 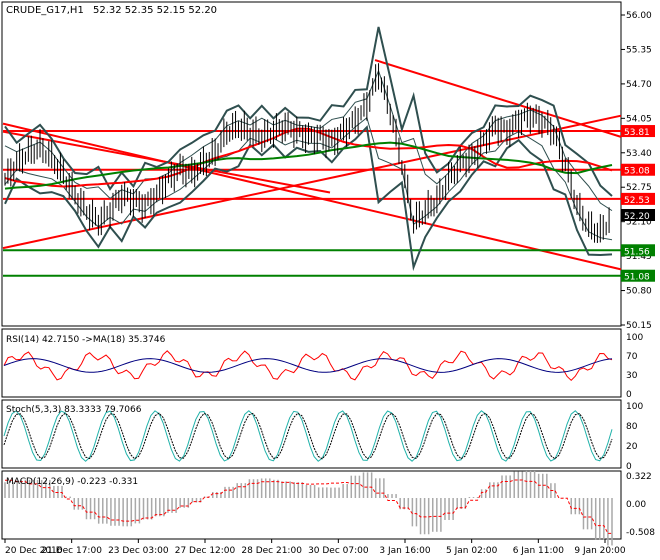 I want to click on level-tag-label: 51.08, so click(x=637, y=278).